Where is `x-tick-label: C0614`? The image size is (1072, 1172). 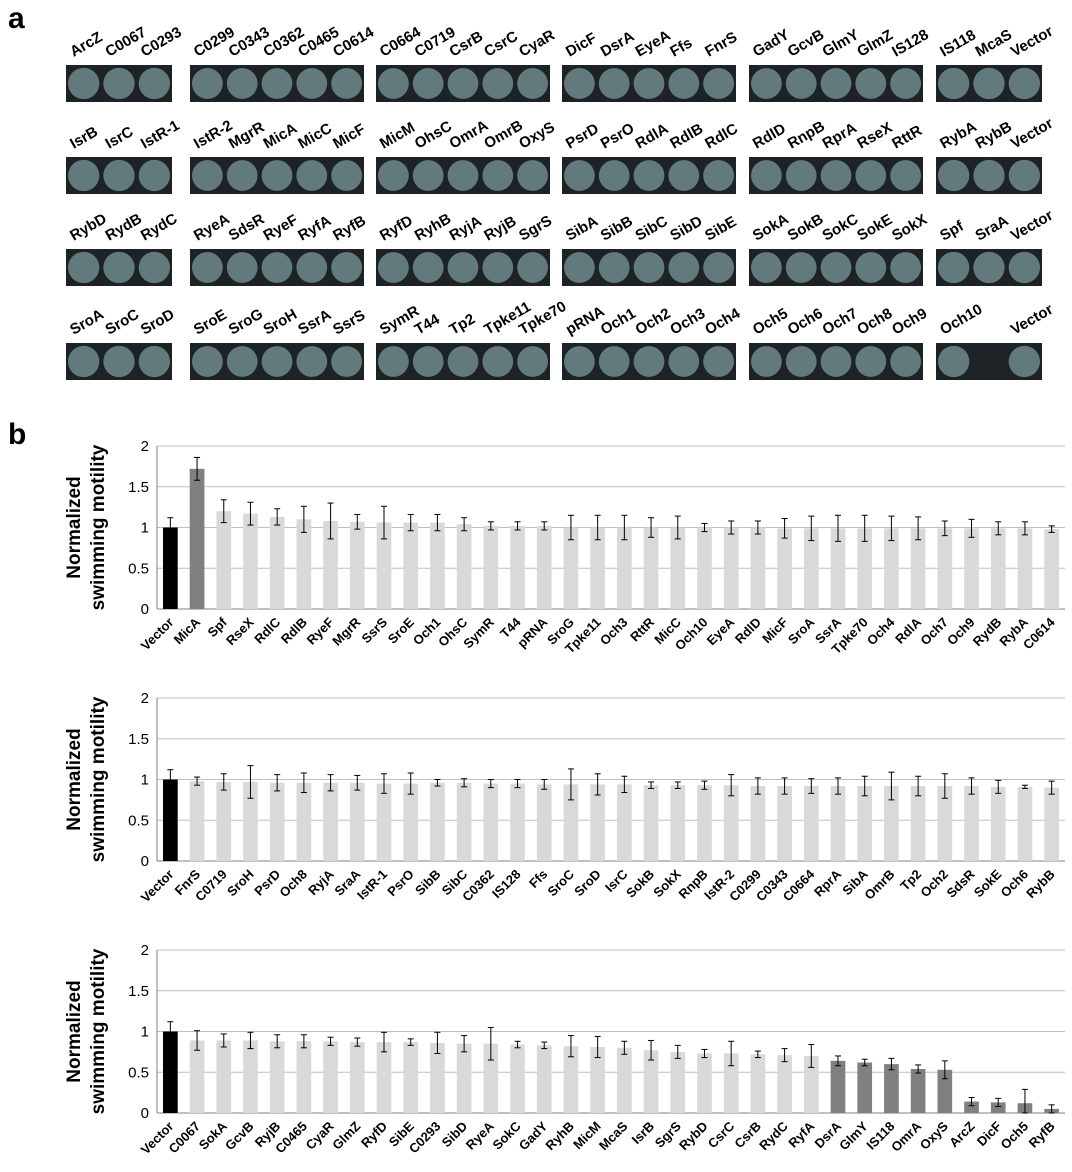
x-tick-label: C0614 is located at coordinates (1039, 633).